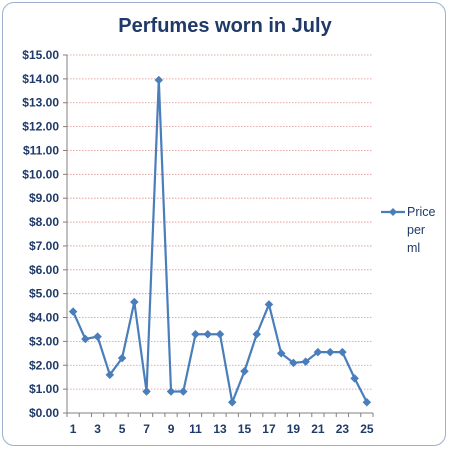 The image size is (450, 450). I want to click on x-tick-label: 3, so click(97, 429).